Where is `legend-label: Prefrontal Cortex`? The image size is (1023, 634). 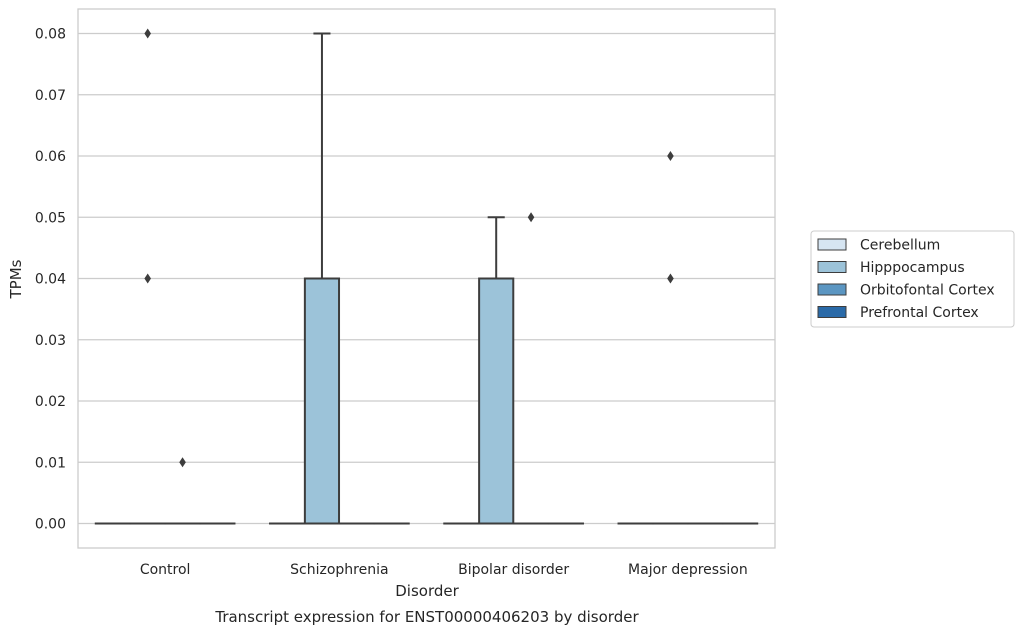 legend-label: Prefrontal Cortex is located at coordinates (919, 313).